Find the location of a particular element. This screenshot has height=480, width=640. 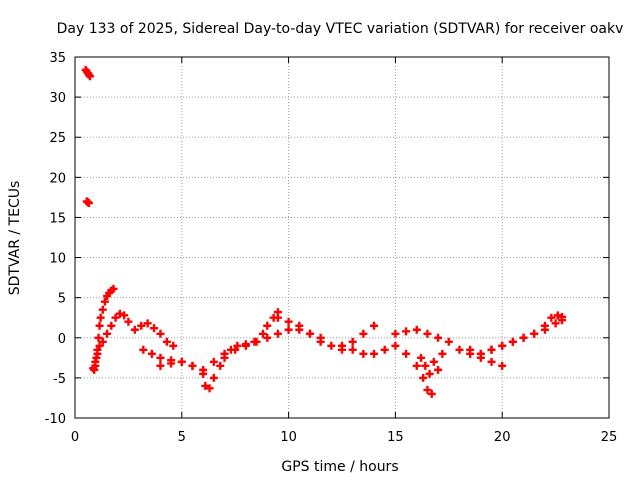

x-tick-label: 15 is located at coordinates (395, 437).